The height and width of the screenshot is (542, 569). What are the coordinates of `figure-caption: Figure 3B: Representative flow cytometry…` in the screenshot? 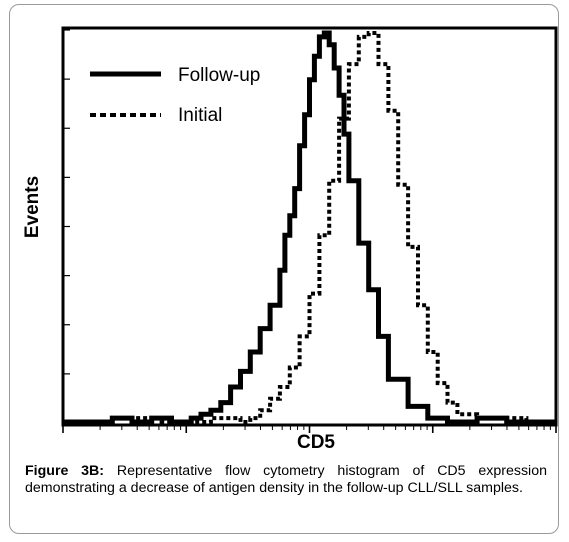 It's located at (286, 480).